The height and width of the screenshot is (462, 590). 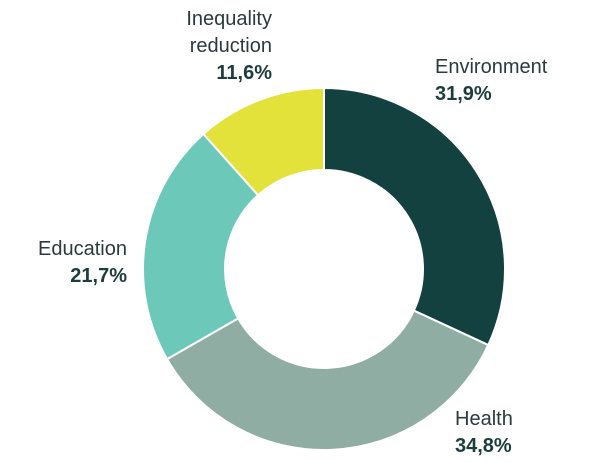 What do you see at coordinates (244, 73) in the screenshot?
I see `value-label: 11,6%` at bounding box center [244, 73].